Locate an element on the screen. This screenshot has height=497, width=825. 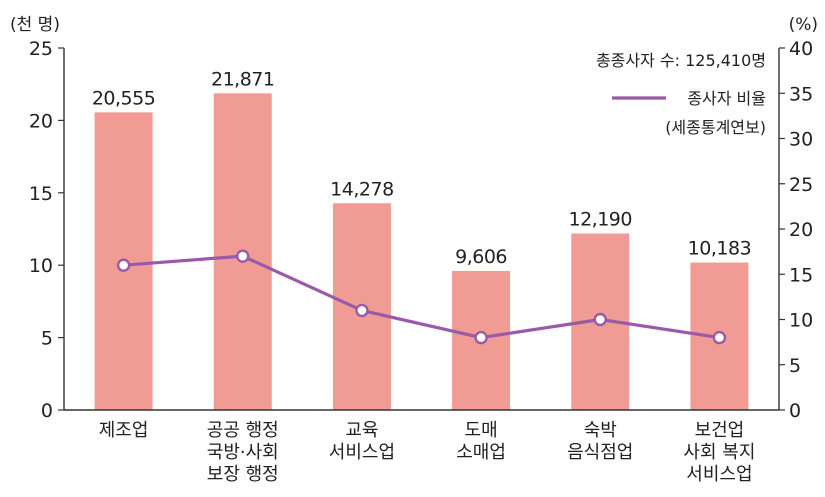
bar-value-label: 14,278 is located at coordinates (361, 189).